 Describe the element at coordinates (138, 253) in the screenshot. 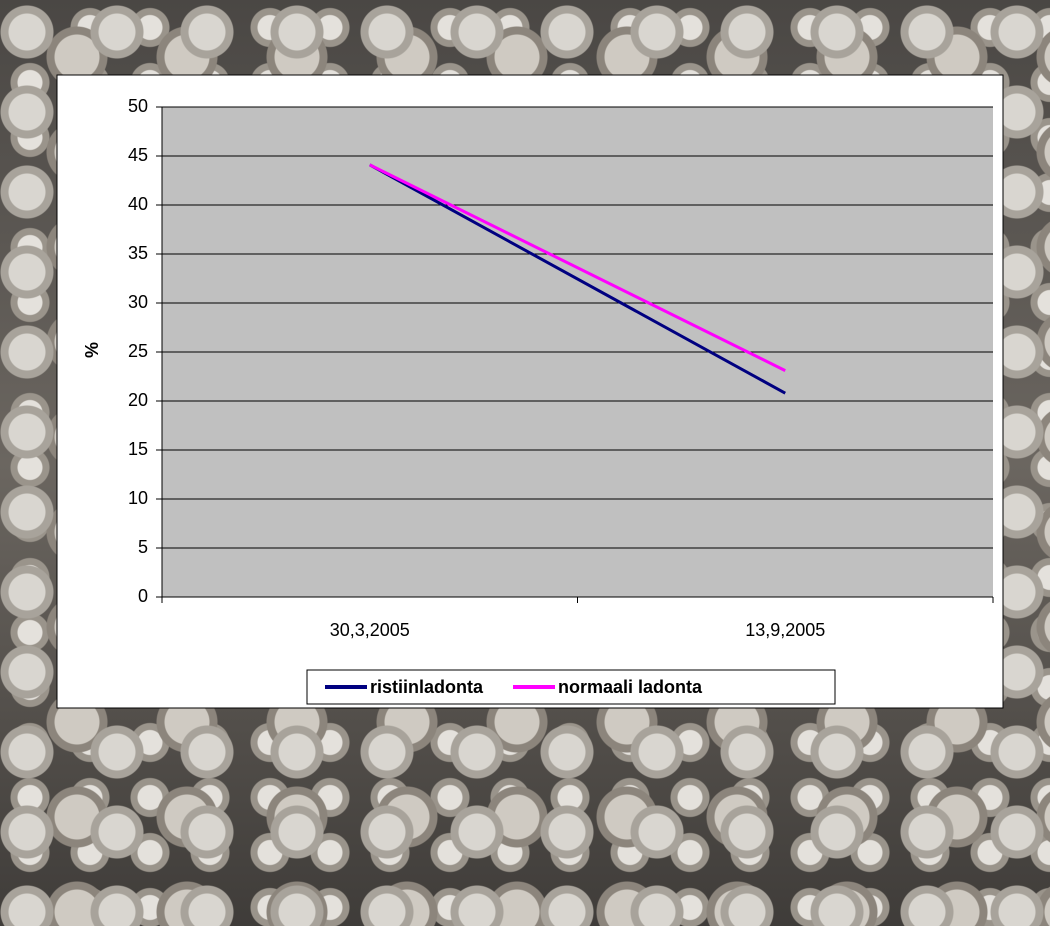

I see `y-tick-label: 35` at that location.